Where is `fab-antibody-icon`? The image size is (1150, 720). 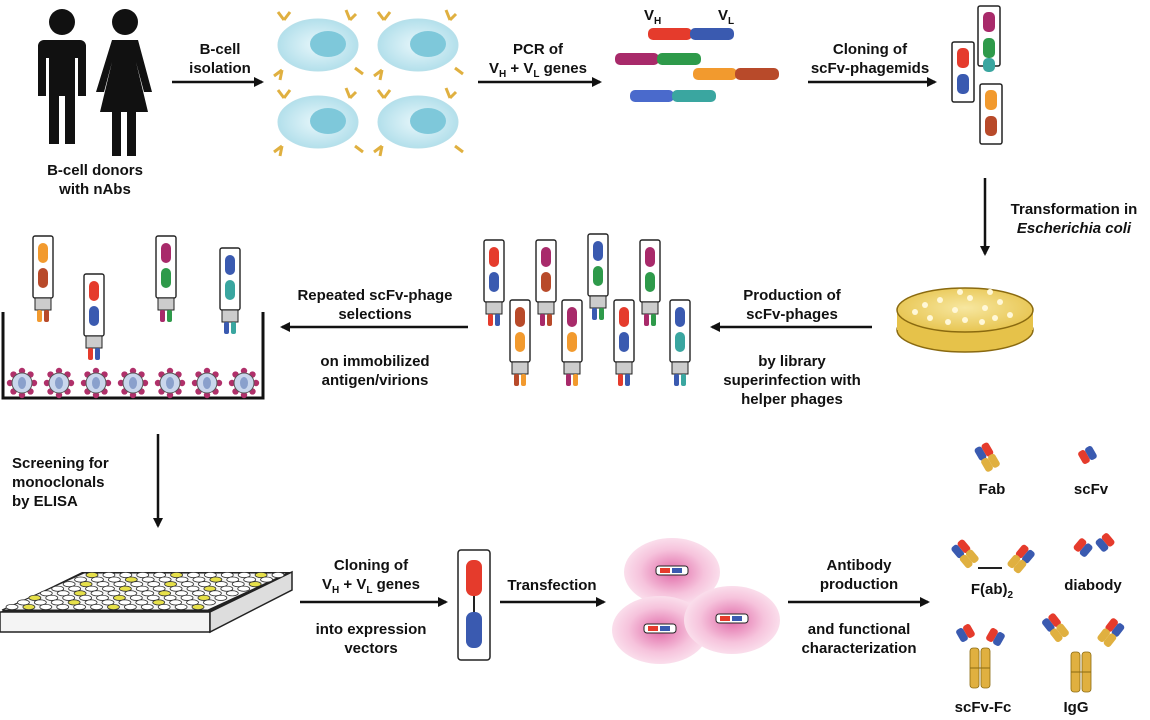
fab-antibody-icon is located at coordinates (987, 457).